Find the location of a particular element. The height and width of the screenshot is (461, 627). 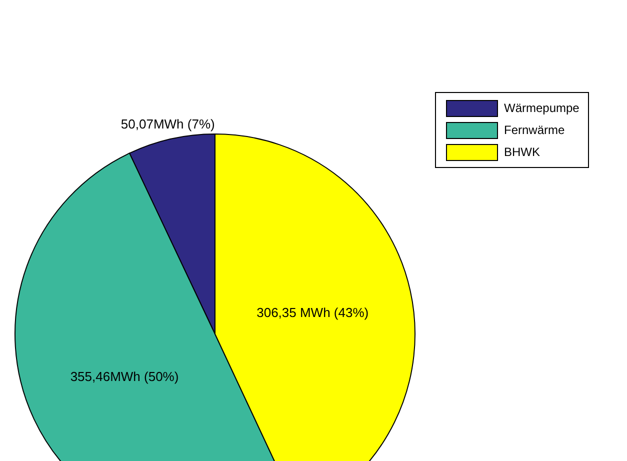

data-label: 50,07MWh (7%) is located at coordinates (167, 124).